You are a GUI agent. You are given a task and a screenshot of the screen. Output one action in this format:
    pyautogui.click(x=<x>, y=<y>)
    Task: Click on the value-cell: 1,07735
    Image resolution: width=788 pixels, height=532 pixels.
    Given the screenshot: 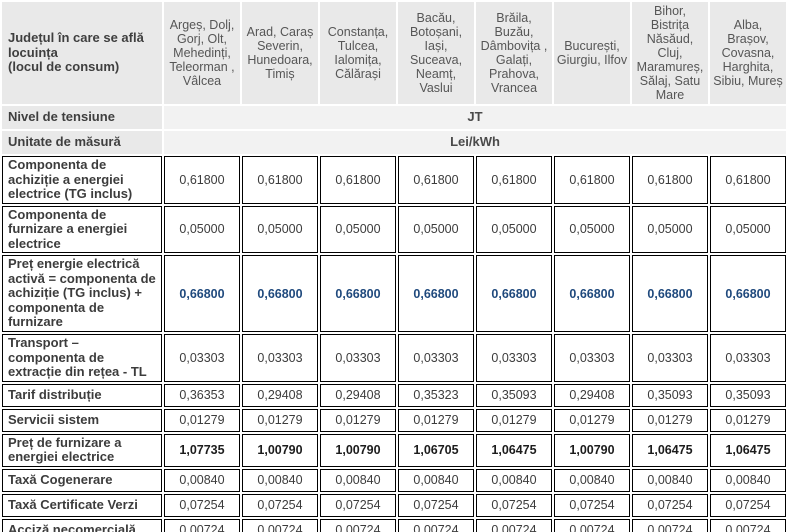 What is the action you would take?
    pyautogui.click(x=202, y=450)
    